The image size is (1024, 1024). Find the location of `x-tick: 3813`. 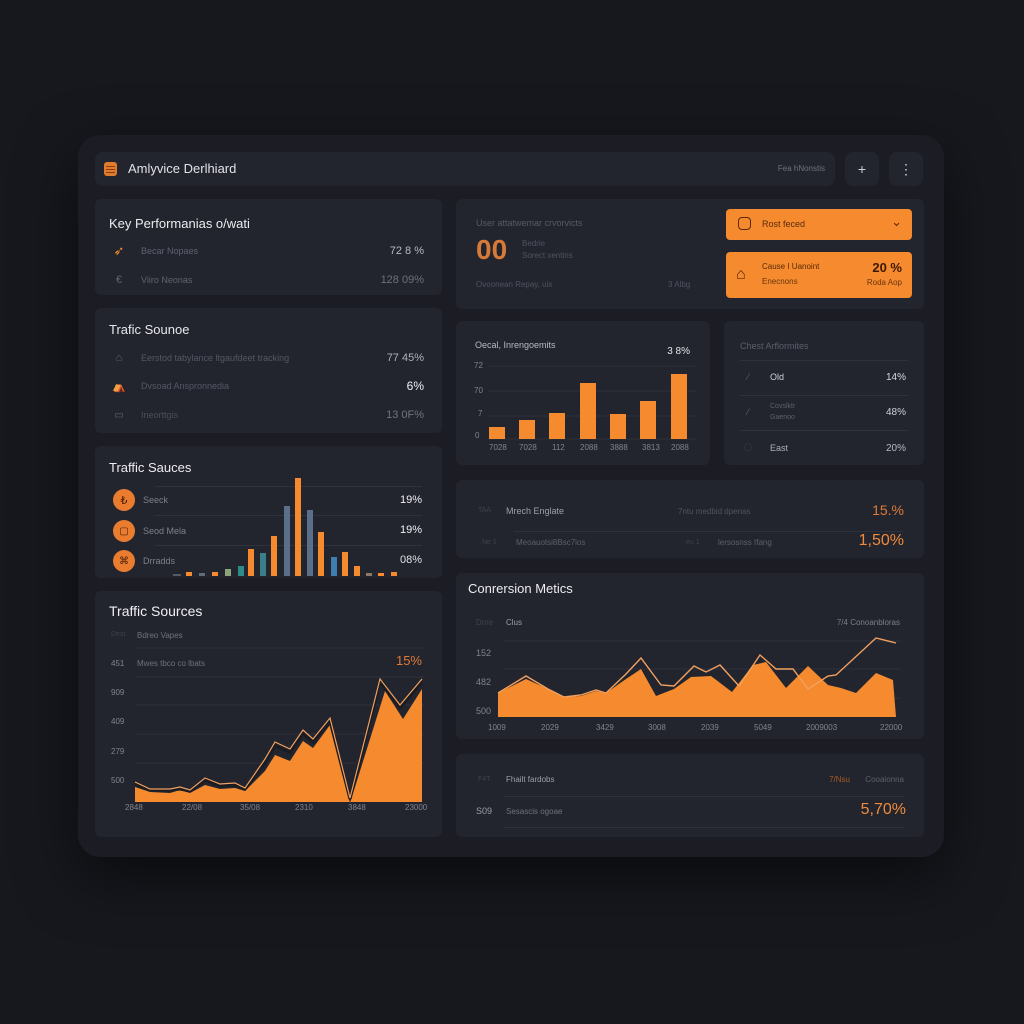

x-tick: 3813 is located at coordinates (651, 447).